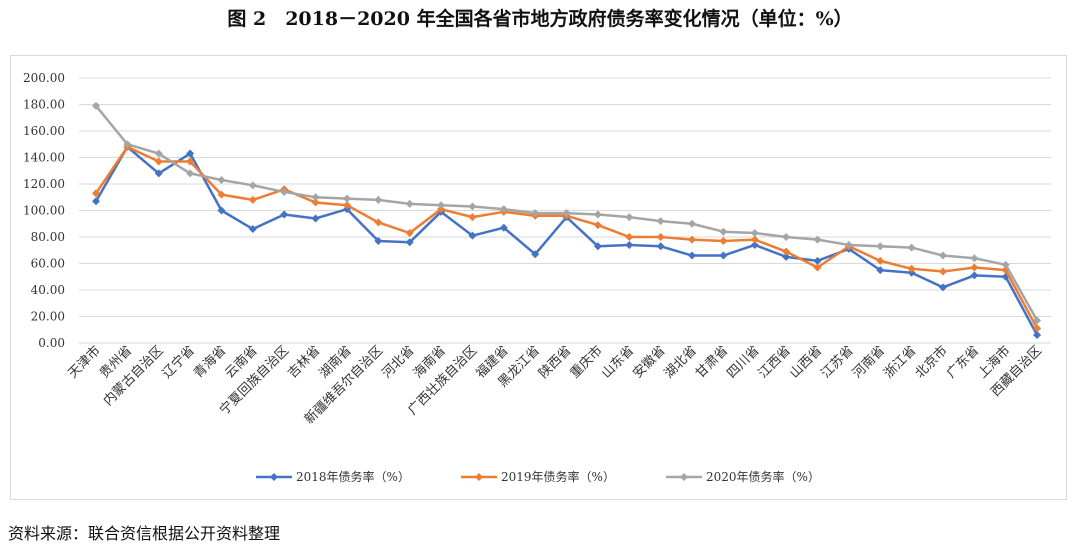  I want to click on x-tick-label: 江苏省, so click(837, 362).